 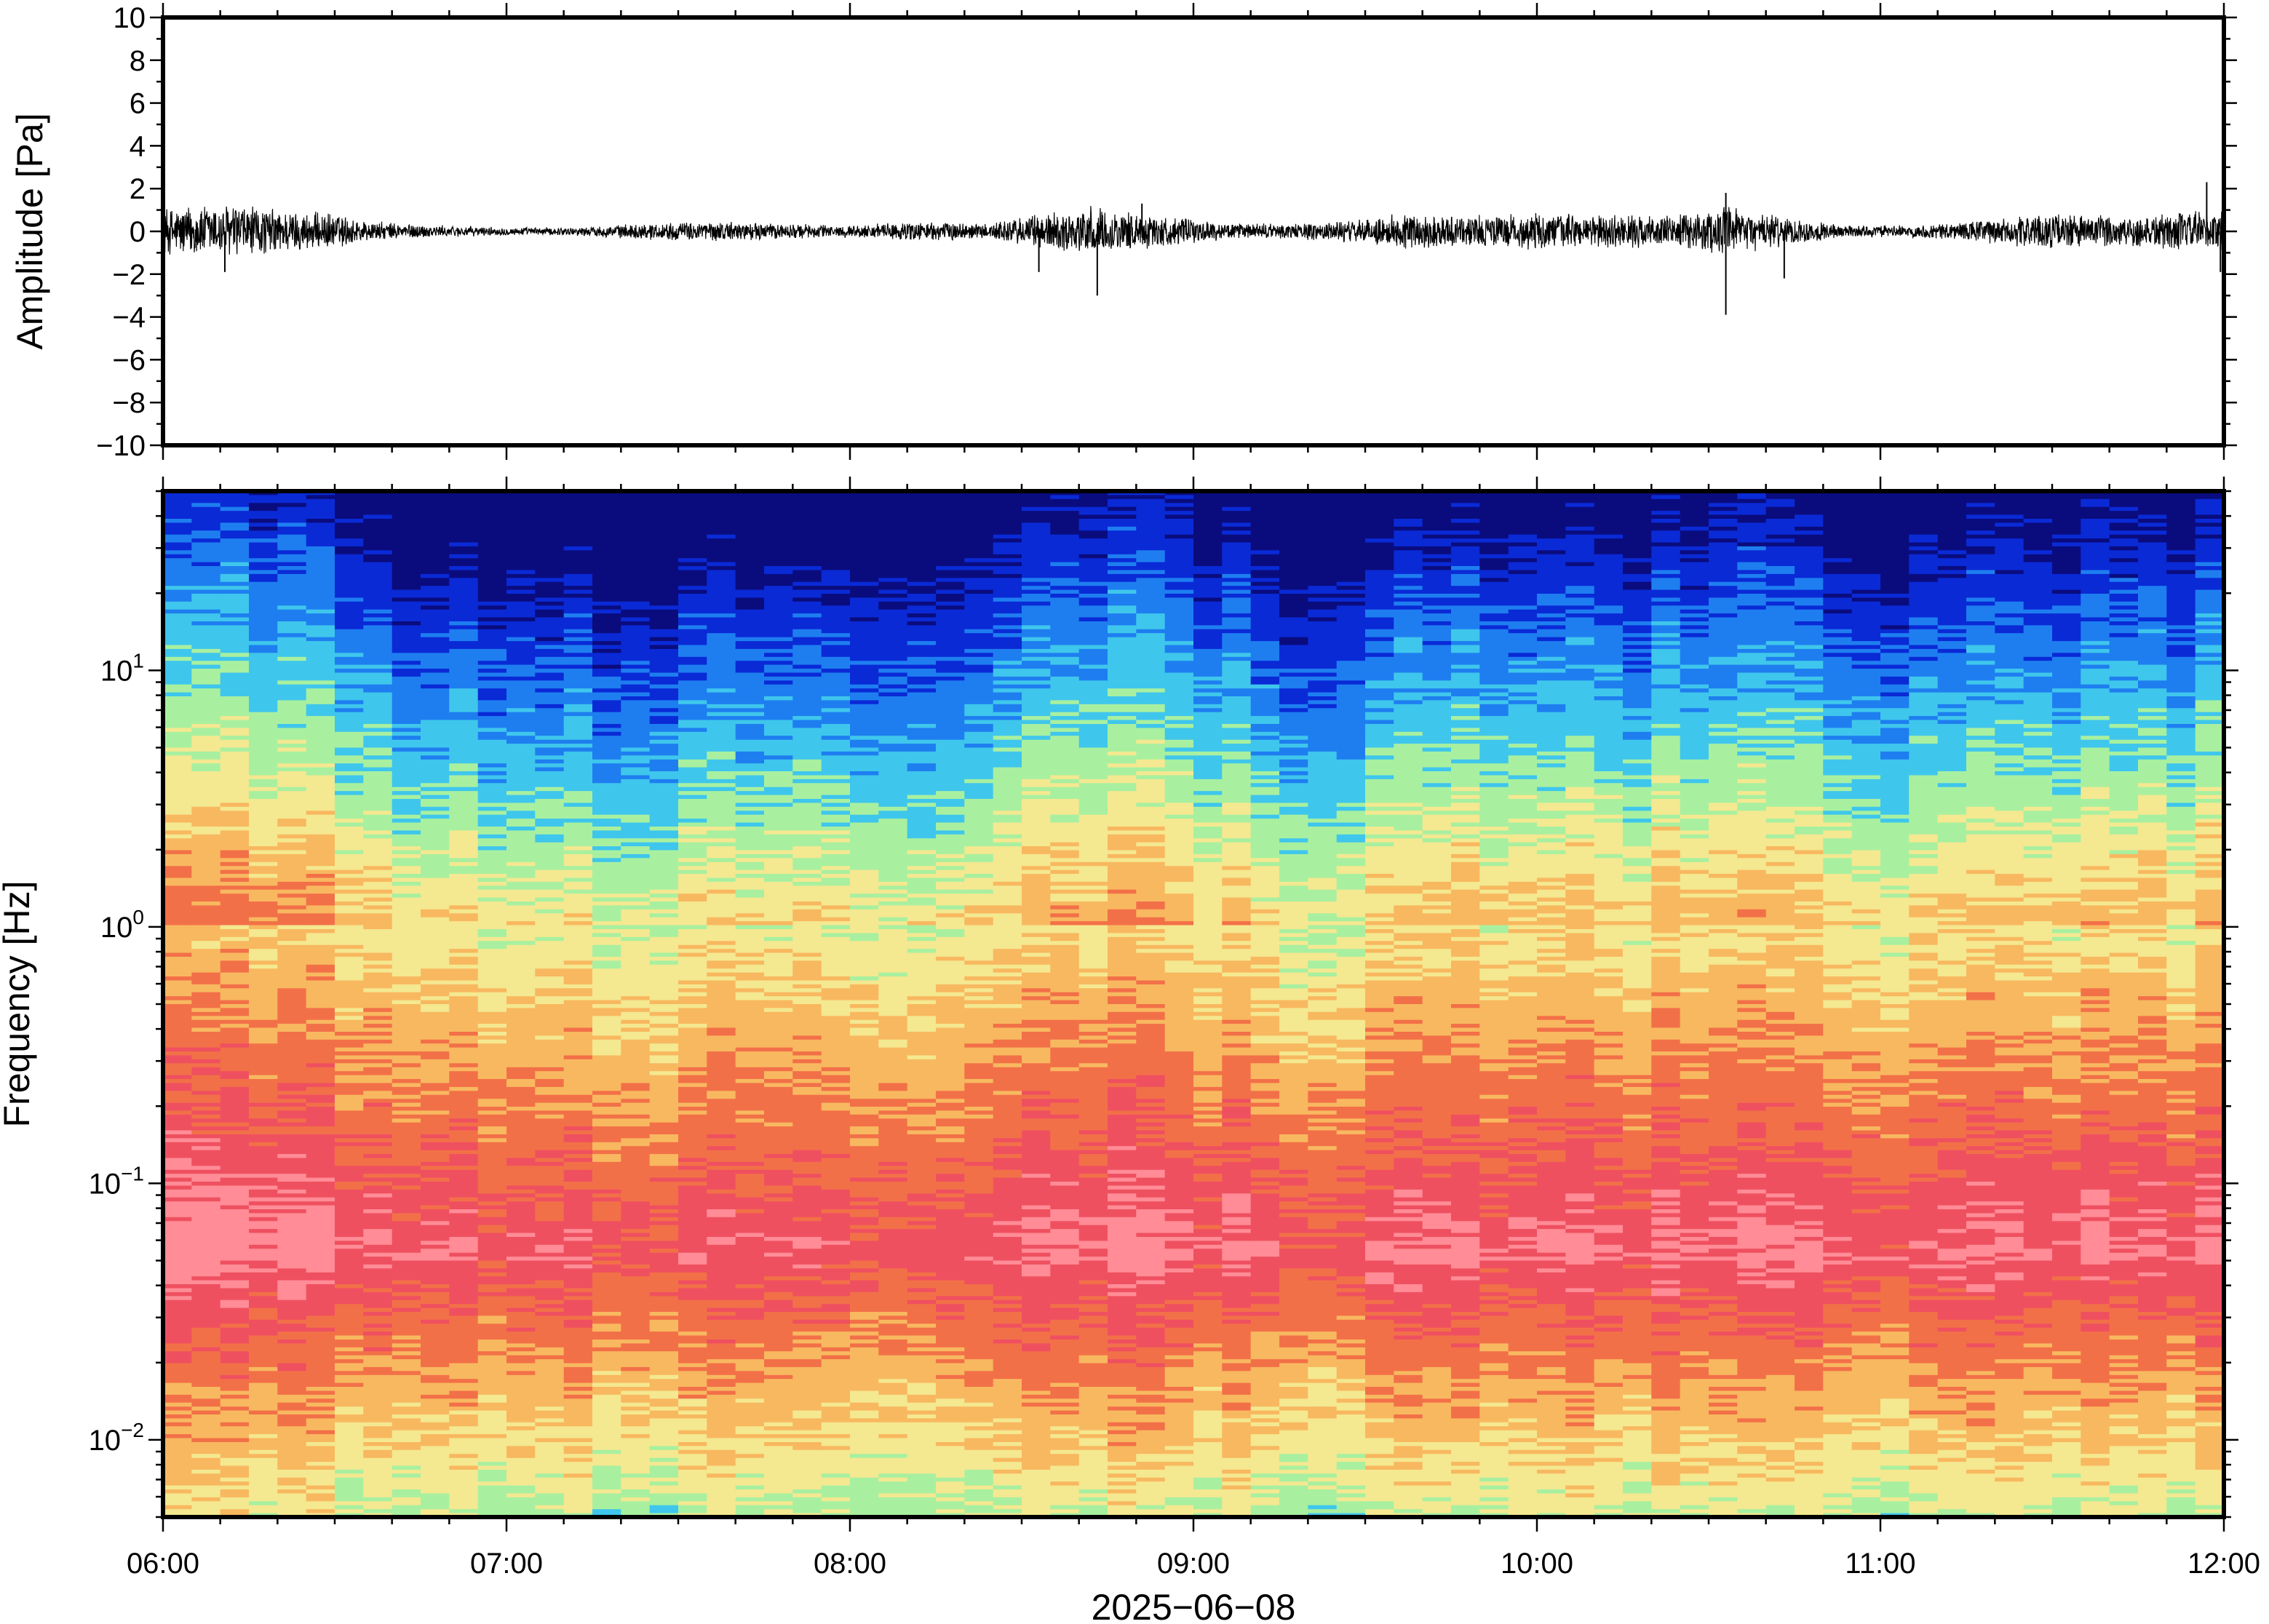 I want to click on amplitude-tick-label: 10, so click(x=130, y=18).